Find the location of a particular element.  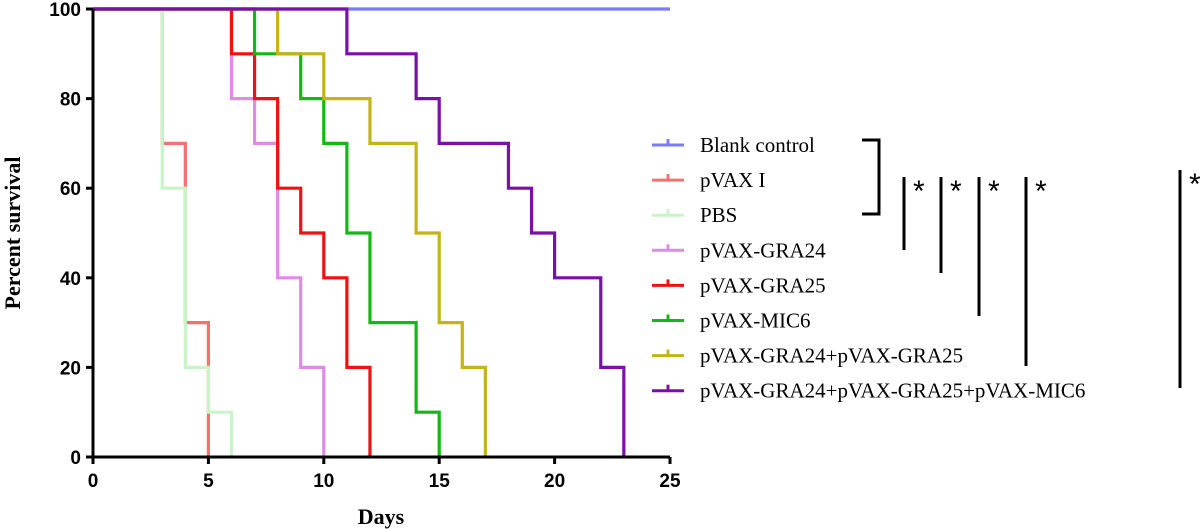

y-tick-label: 20 is located at coordinates (70, 368).